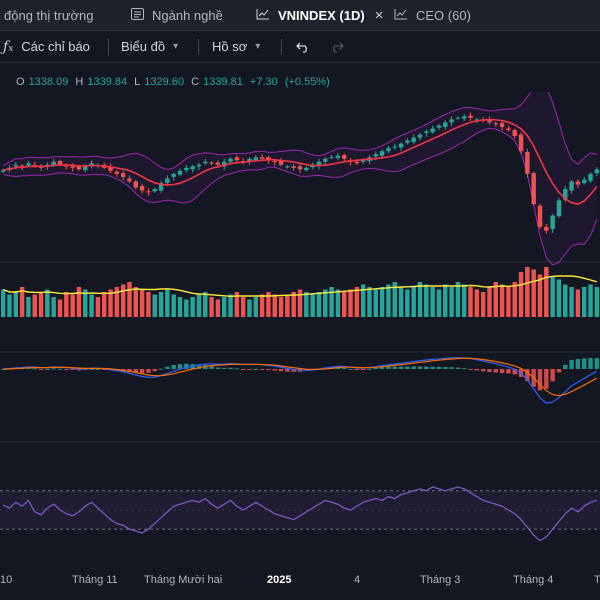 This screenshot has width=600, height=600. Describe the element at coordinates (177, 15) in the screenshot. I see `tab-industry: Ngành nghề` at that location.